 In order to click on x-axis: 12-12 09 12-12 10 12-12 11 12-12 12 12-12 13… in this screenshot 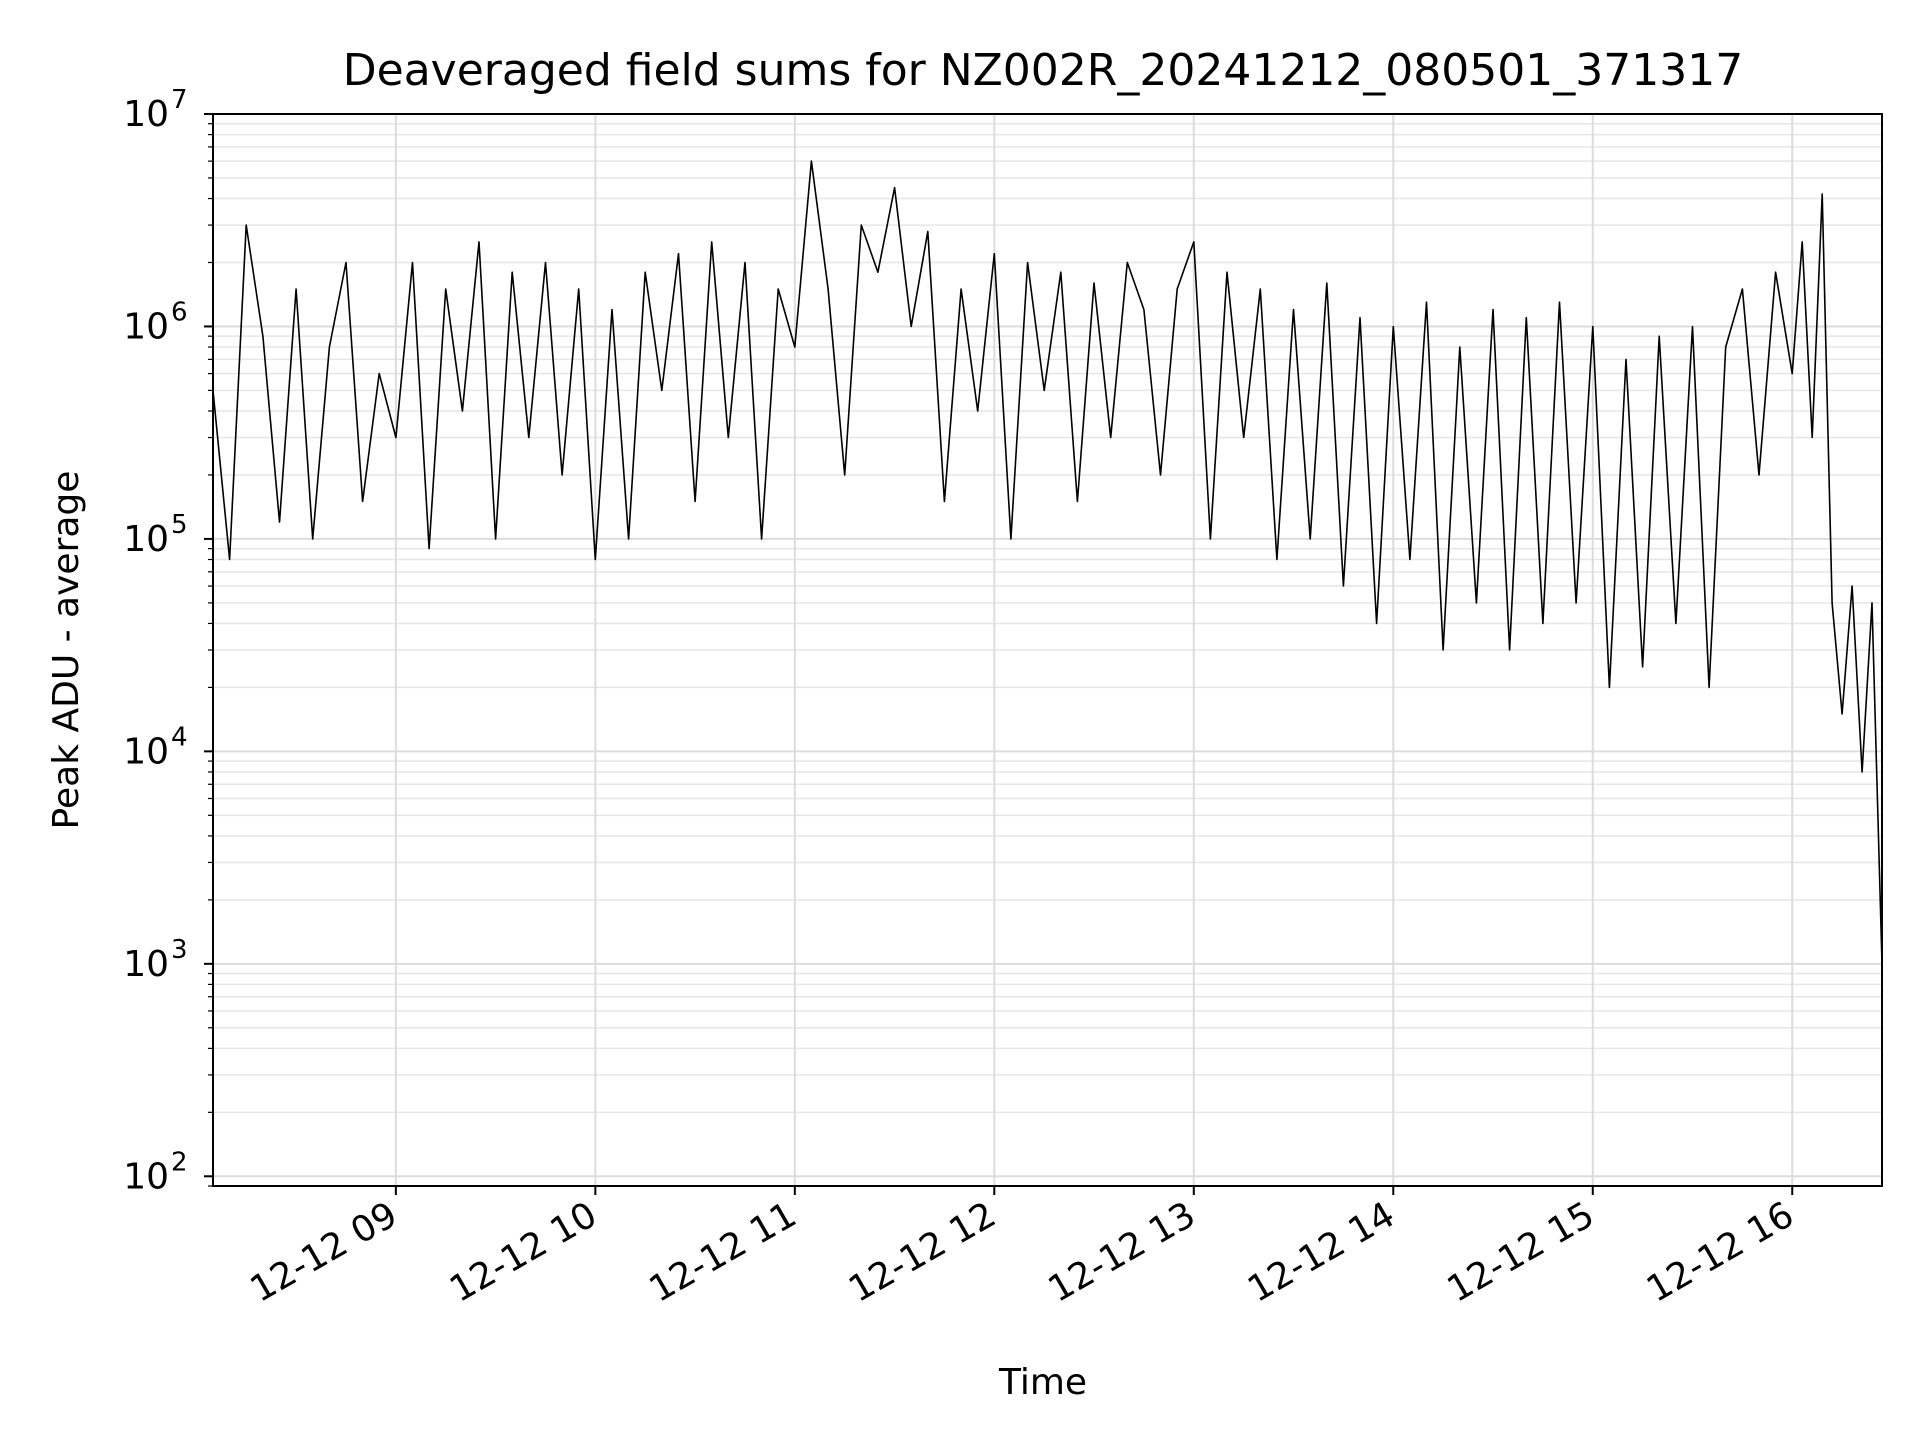, I will do `click(1022, 1248)`.